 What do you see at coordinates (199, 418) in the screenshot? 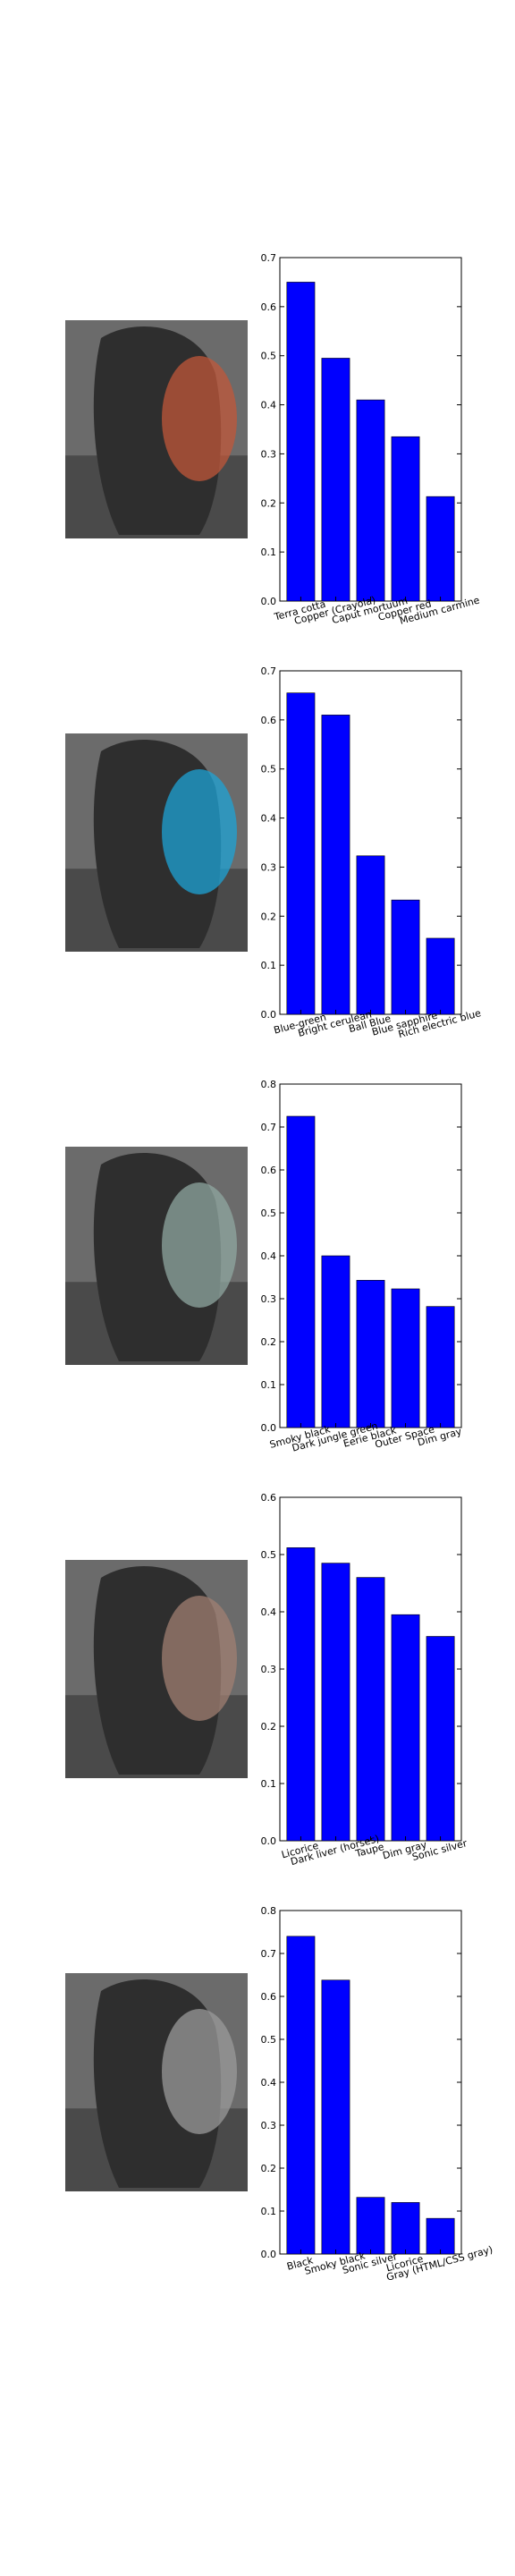
I see `terra-cotta-tint` at bounding box center [199, 418].